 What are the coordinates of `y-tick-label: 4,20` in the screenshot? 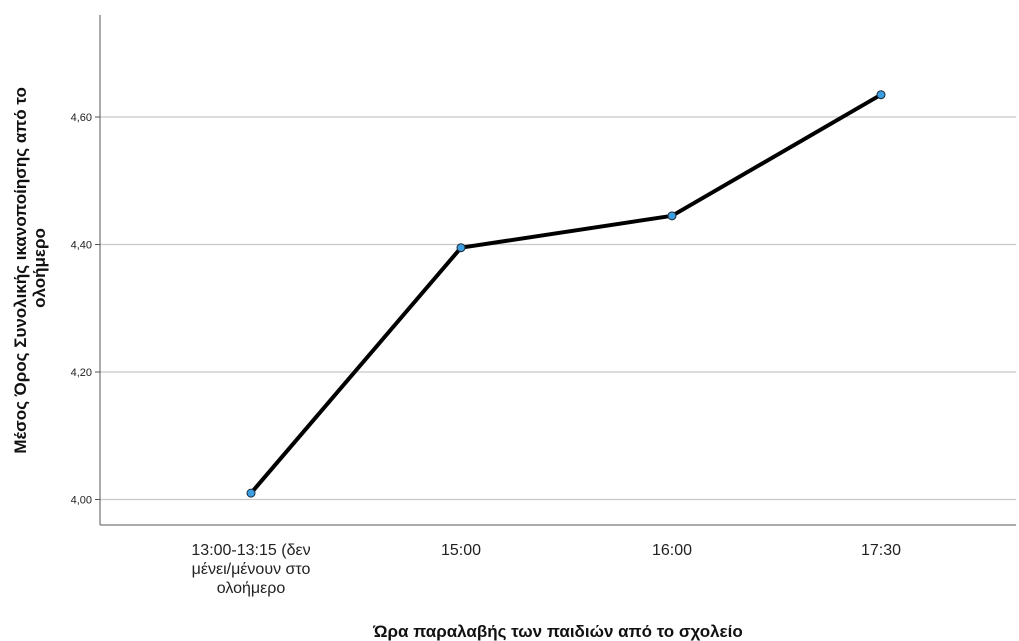 It's located at (81, 373).